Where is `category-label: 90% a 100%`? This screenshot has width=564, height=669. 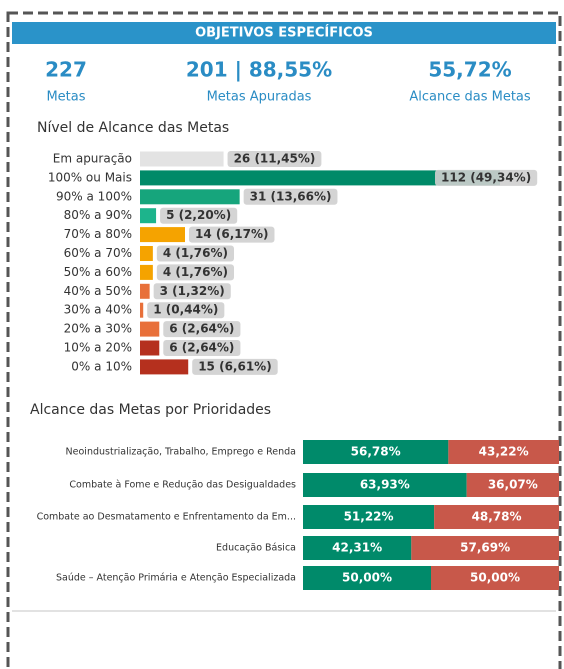 category-label: 90% a 100% is located at coordinates (94, 196).